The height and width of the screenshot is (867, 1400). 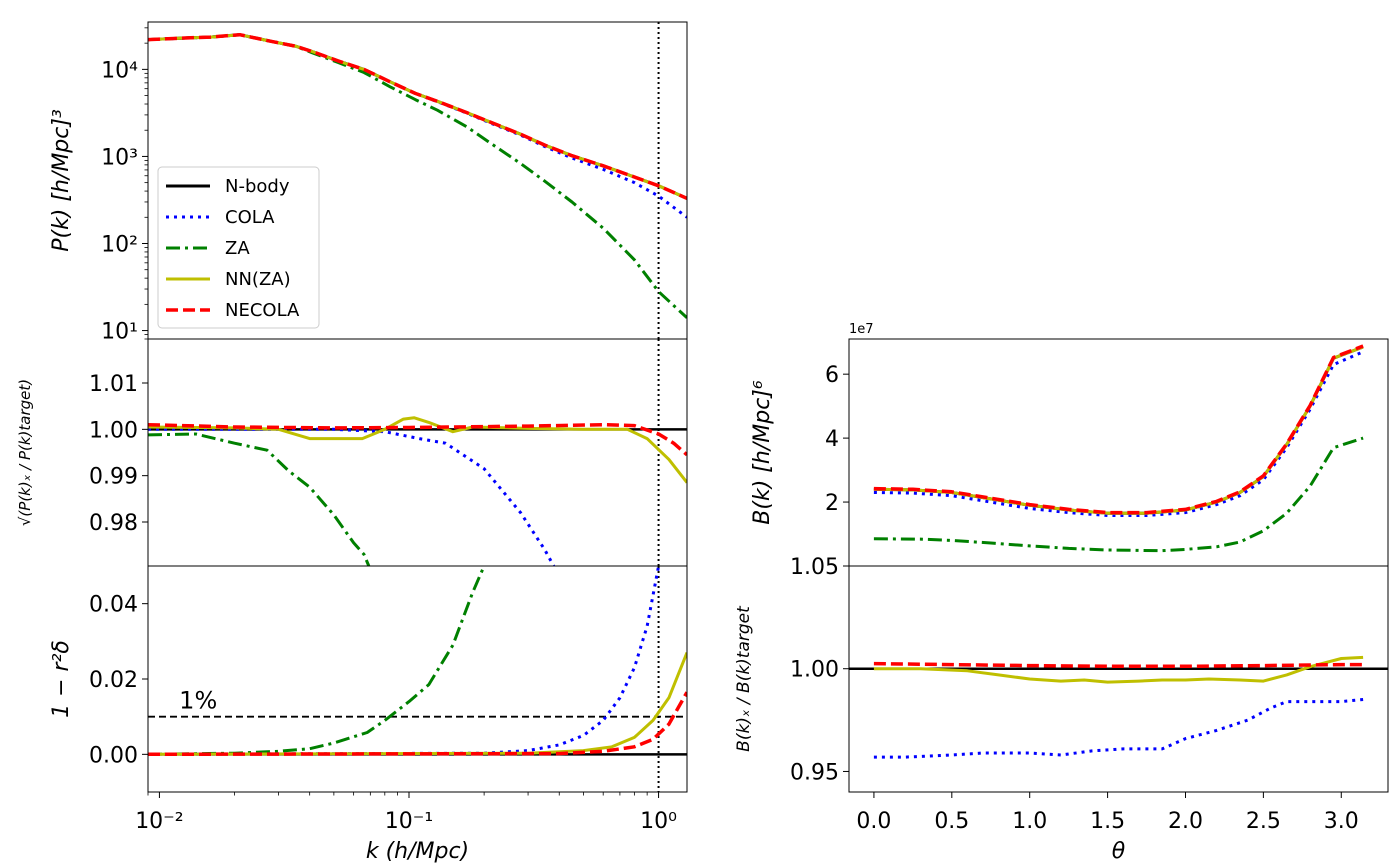 What do you see at coordinates (113, 477) in the screenshot?
I see `y-tick-label: 0.99` at bounding box center [113, 477].